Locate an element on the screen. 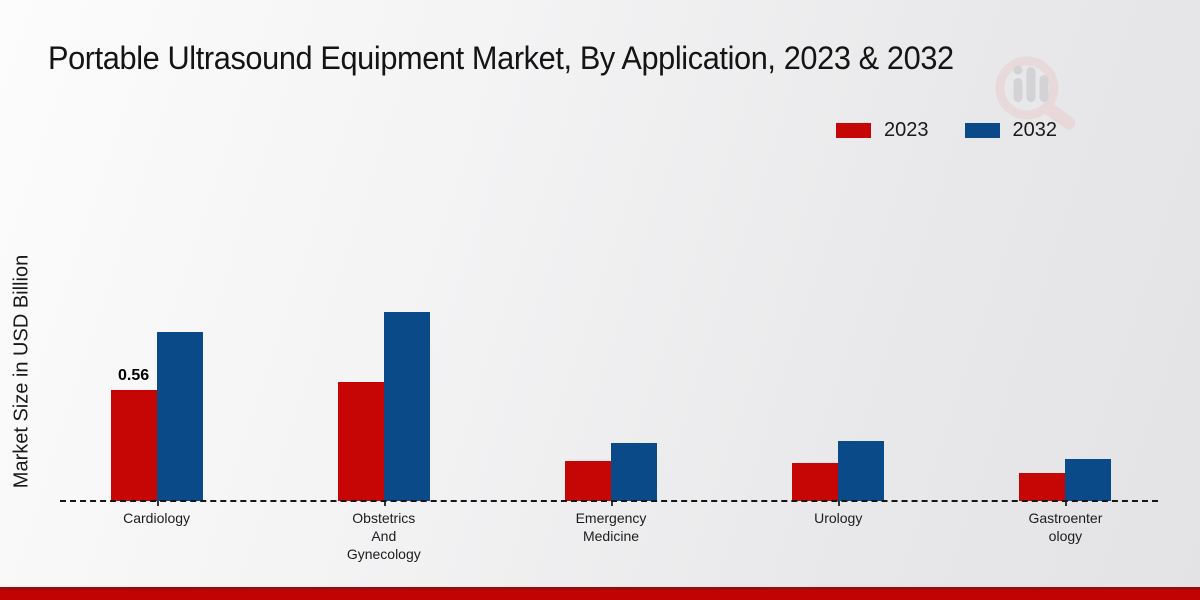  bar-group: Emergency Medicine is located at coordinates (610, 402).